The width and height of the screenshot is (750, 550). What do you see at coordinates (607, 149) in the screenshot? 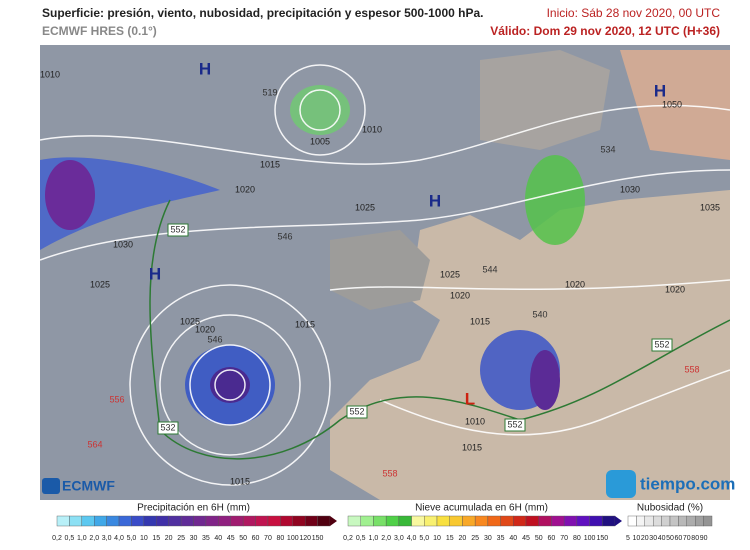
I see `thickness-label: 534` at bounding box center [607, 149].